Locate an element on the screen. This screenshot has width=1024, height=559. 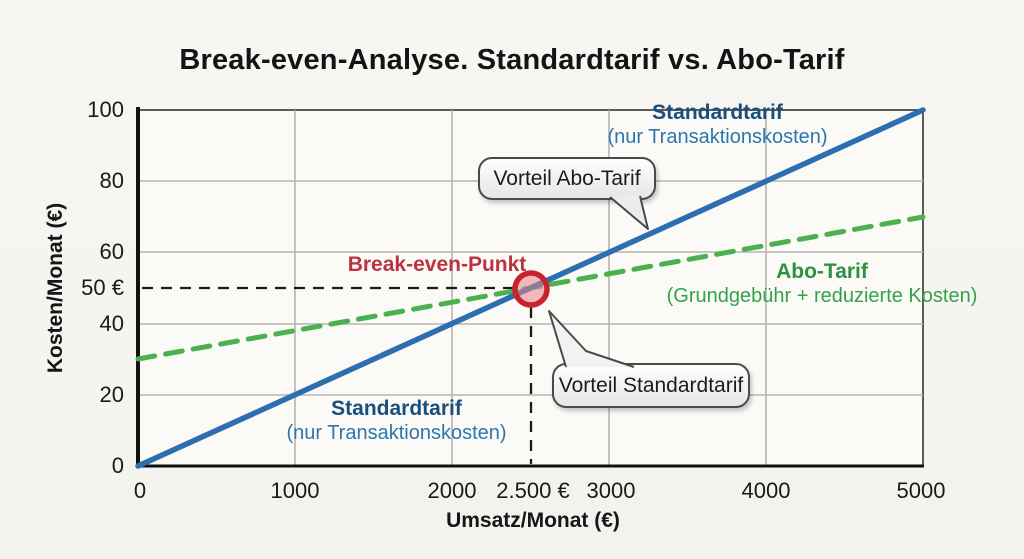
y-tick-100: 100 is located at coordinates (105, 109).